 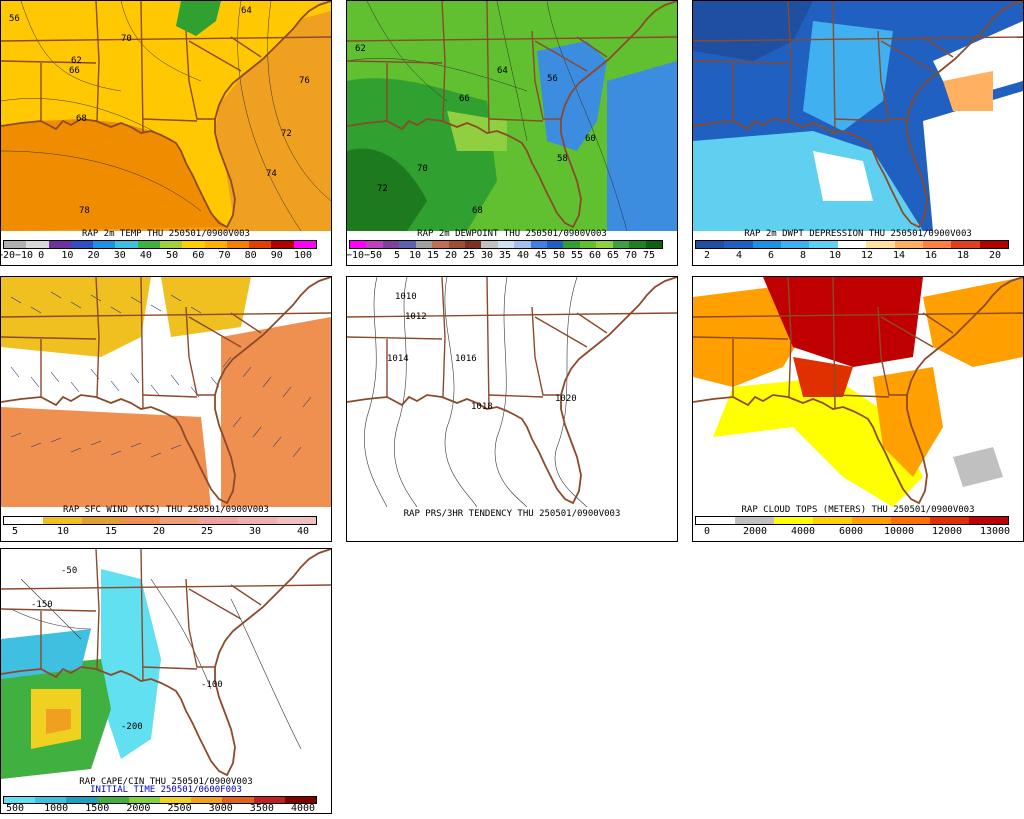 I want to click on pressure-contour-label: 1020, so click(x=566, y=399).